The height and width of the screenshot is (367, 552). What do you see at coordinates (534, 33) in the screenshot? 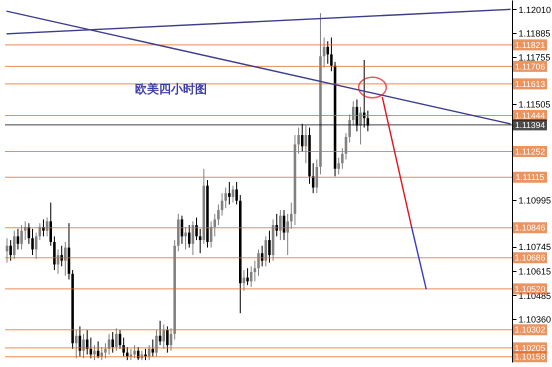
I see `y-tick-label: 1.11885` at bounding box center [534, 33].